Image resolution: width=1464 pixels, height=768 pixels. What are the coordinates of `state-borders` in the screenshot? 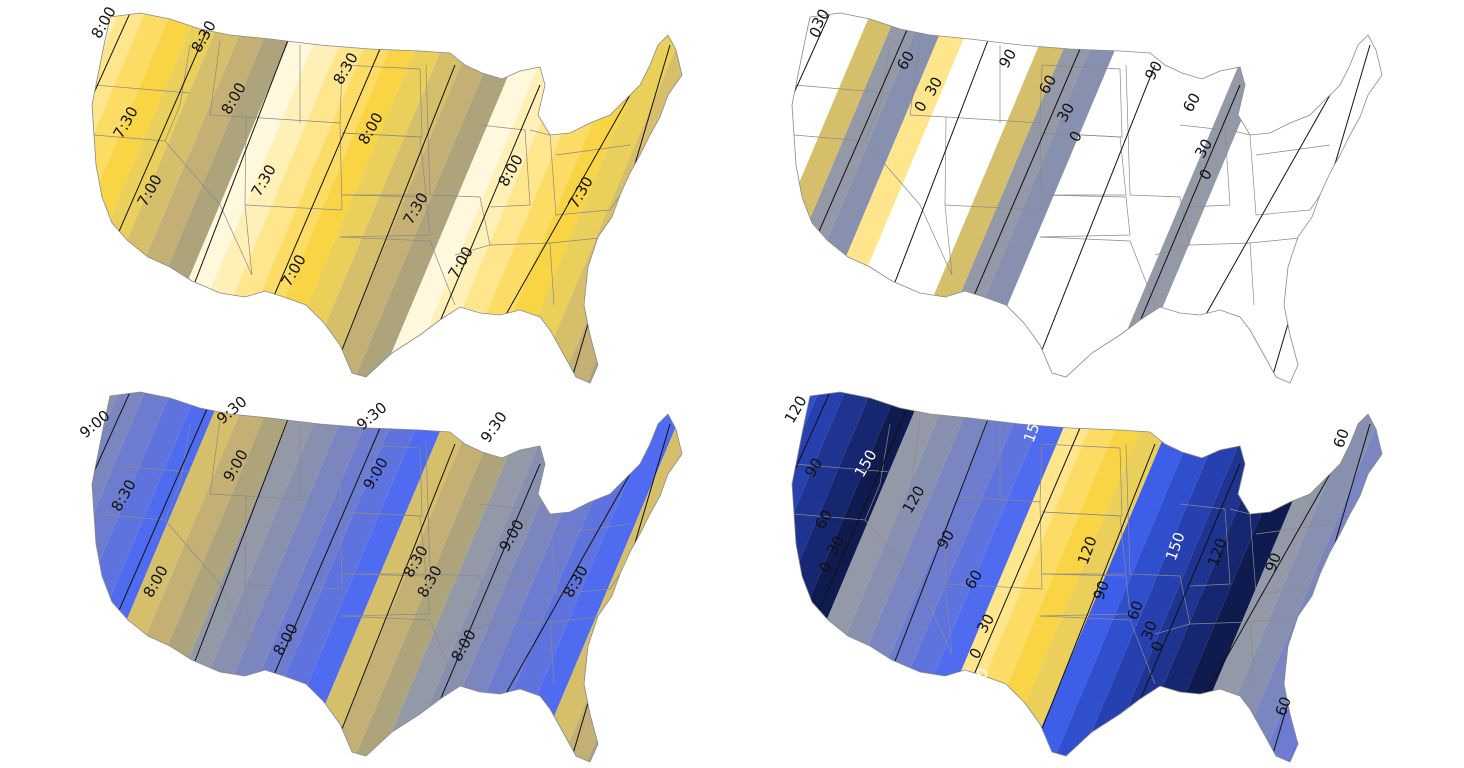 It's located at (377, 173).